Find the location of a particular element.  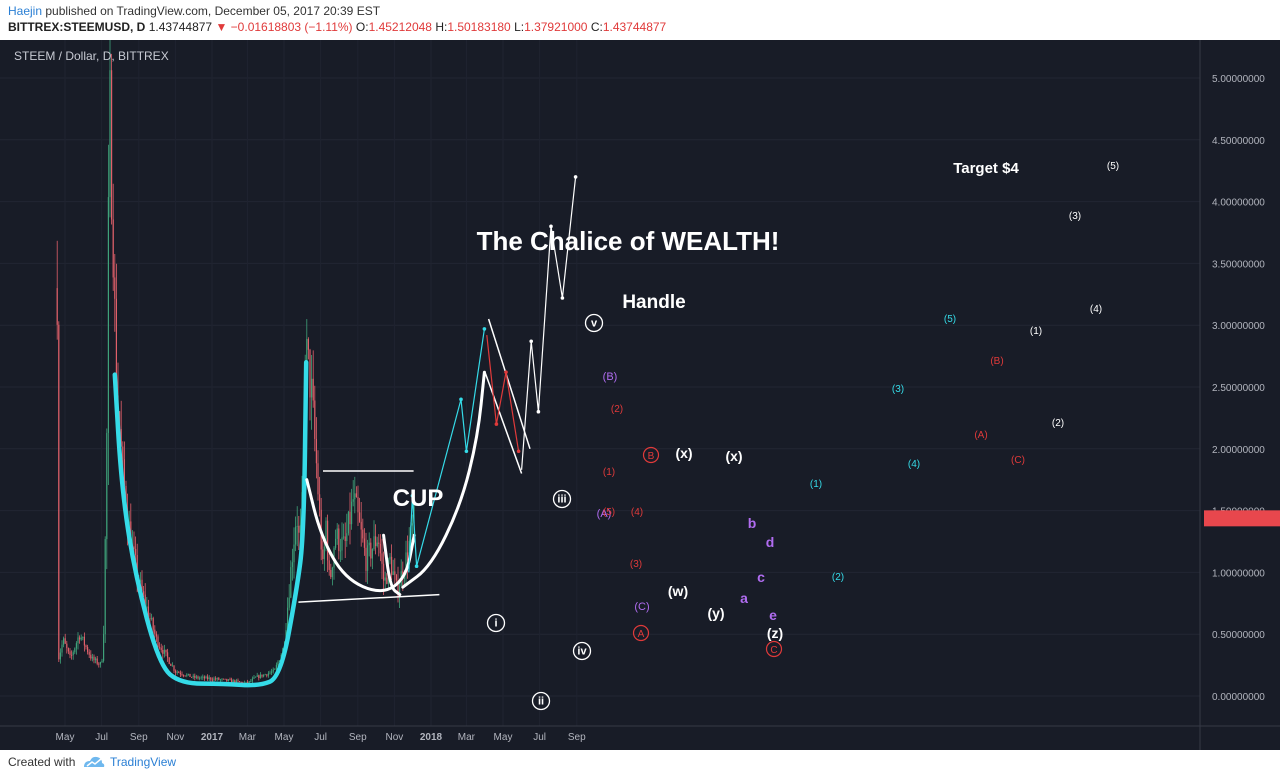

wave-red-label: (4) is located at coordinates (637, 512).